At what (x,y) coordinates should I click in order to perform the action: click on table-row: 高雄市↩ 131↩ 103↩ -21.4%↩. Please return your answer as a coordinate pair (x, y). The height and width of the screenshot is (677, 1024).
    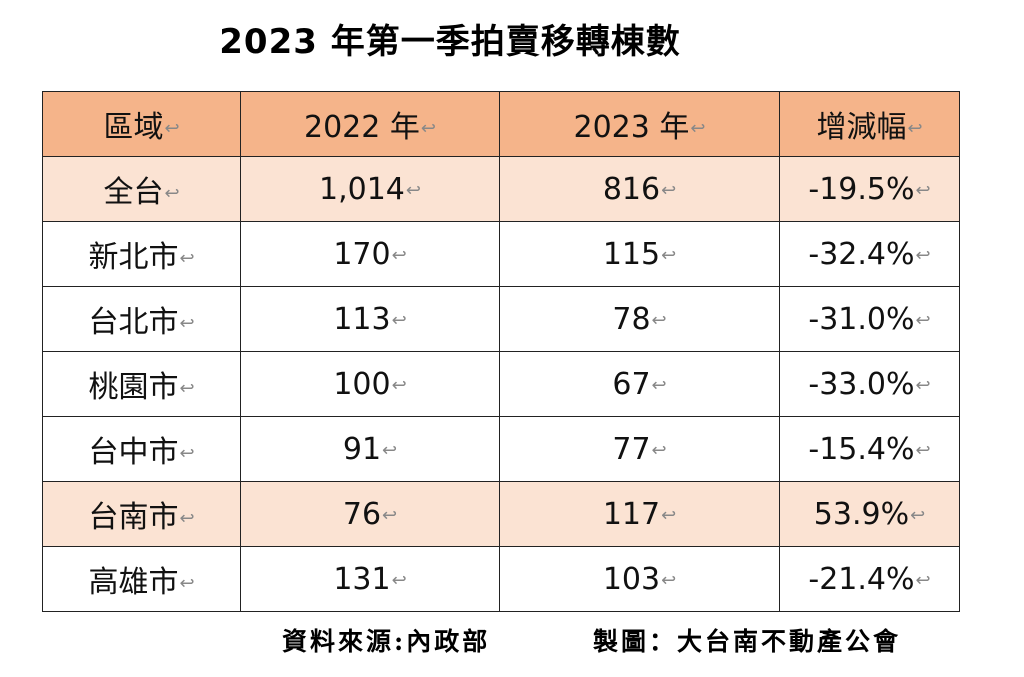
    Looking at the image, I should click on (501, 579).